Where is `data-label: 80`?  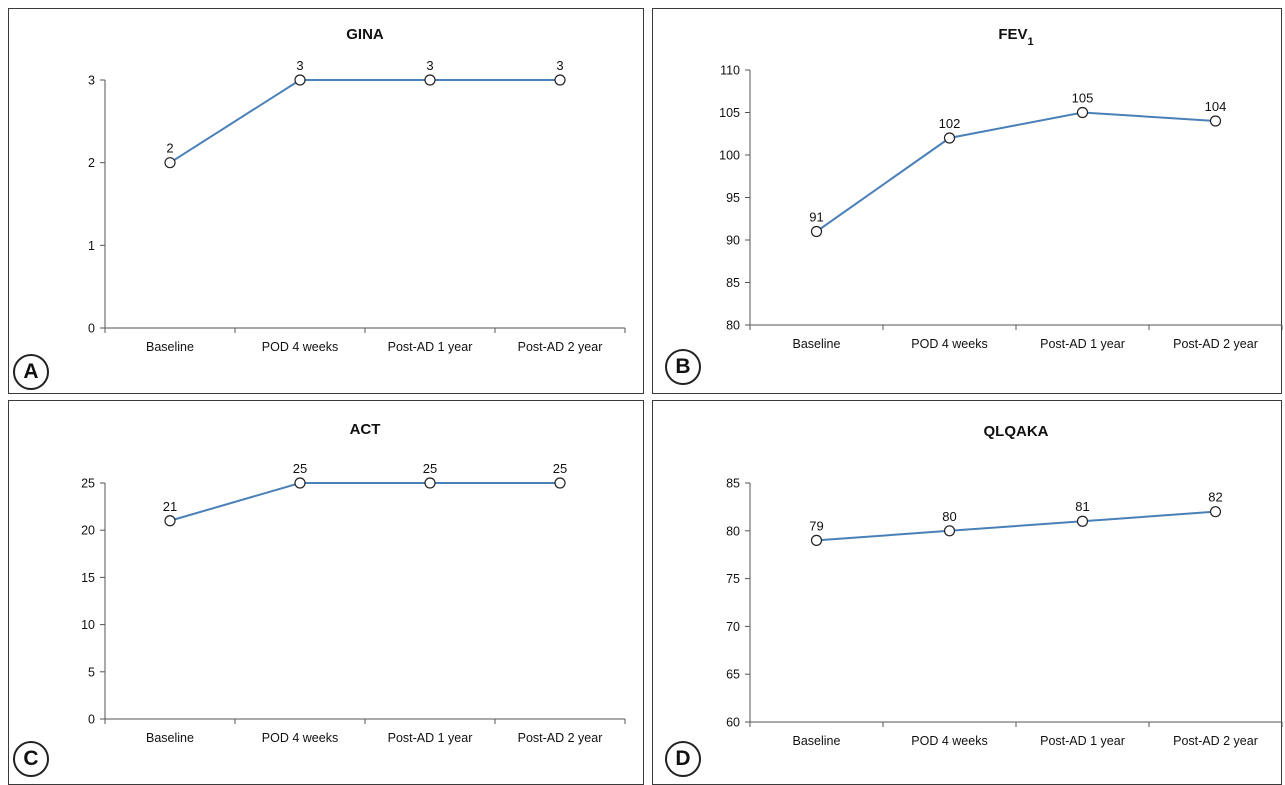 data-label: 80 is located at coordinates (949, 516).